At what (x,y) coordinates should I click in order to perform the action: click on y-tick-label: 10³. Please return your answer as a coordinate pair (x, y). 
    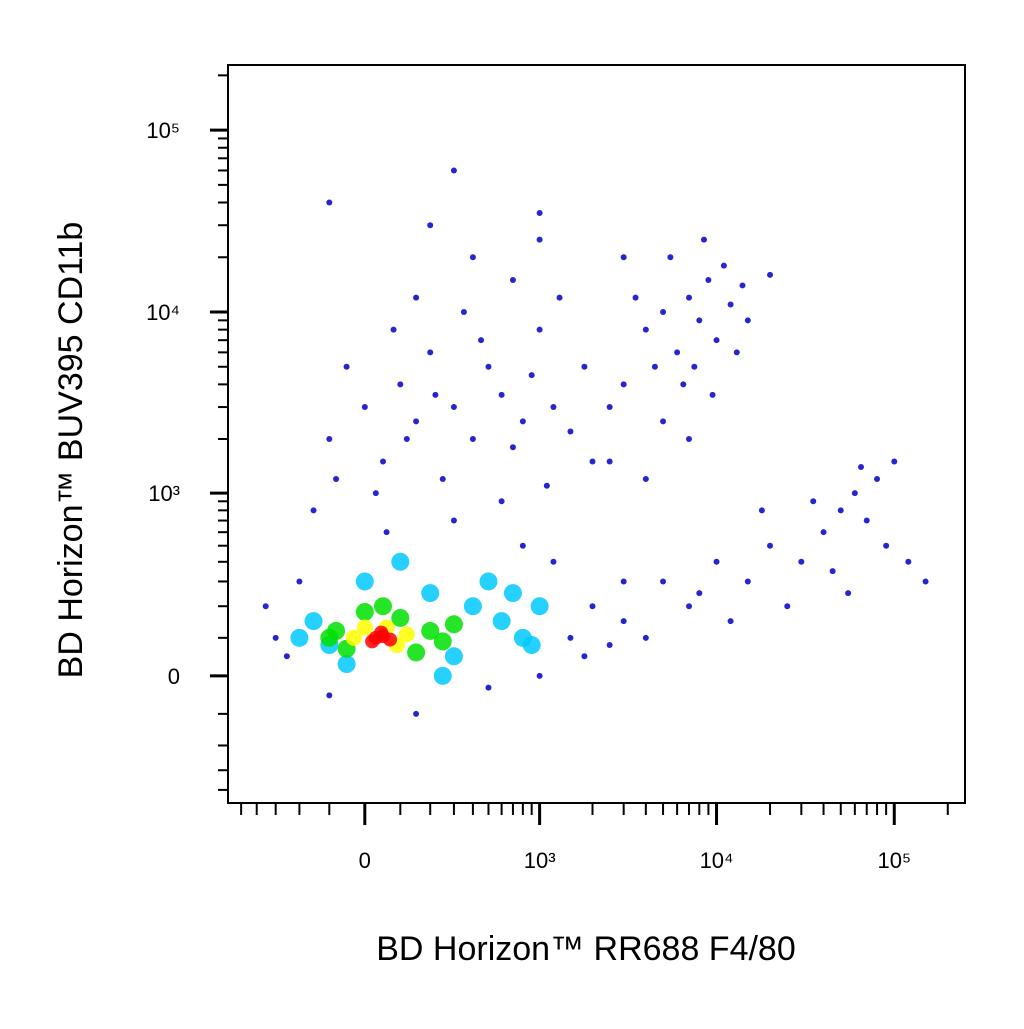
    Looking at the image, I should click on (164, 493).